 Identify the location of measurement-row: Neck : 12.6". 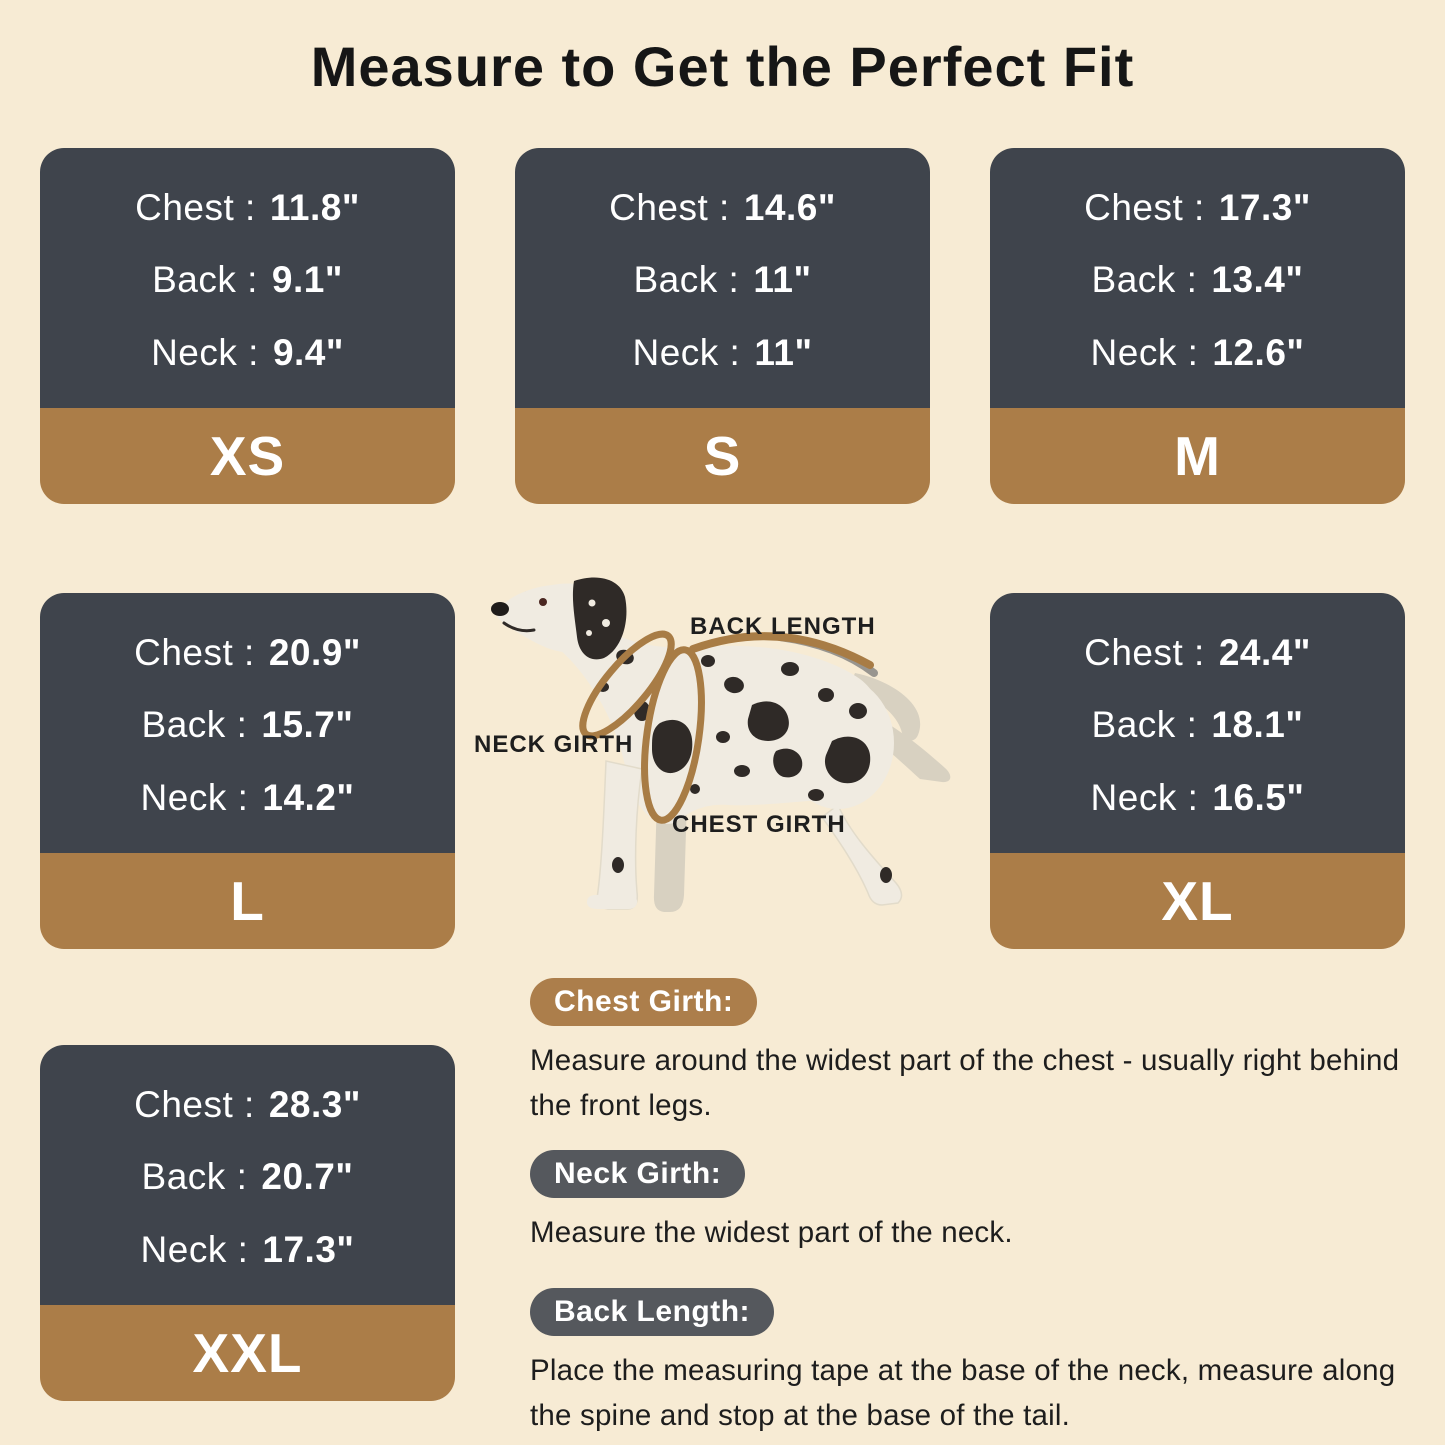
(1198, 353).